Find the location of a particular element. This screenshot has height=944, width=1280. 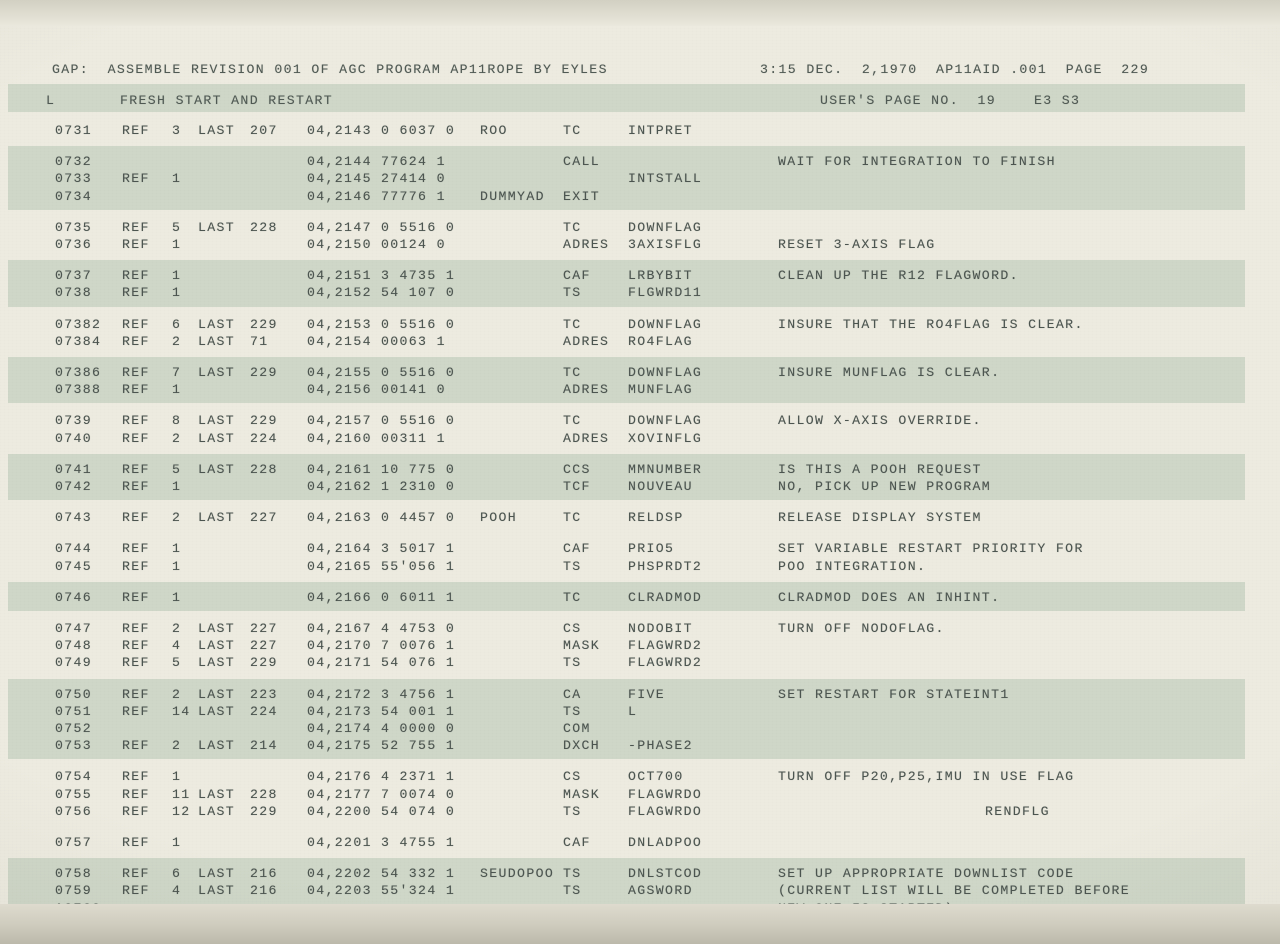

cell-sequence-number: 0733 is located at coordinates (74, 179).